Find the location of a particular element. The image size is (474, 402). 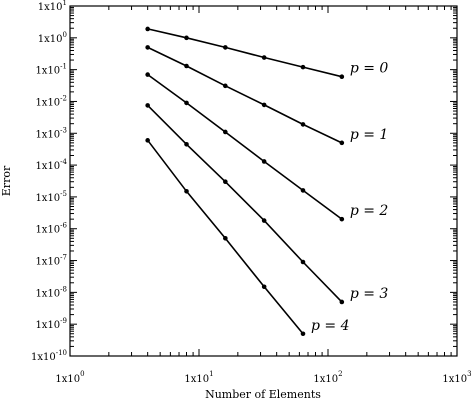

x-tick-label: 1x10² is located at coordinates (327, 377).